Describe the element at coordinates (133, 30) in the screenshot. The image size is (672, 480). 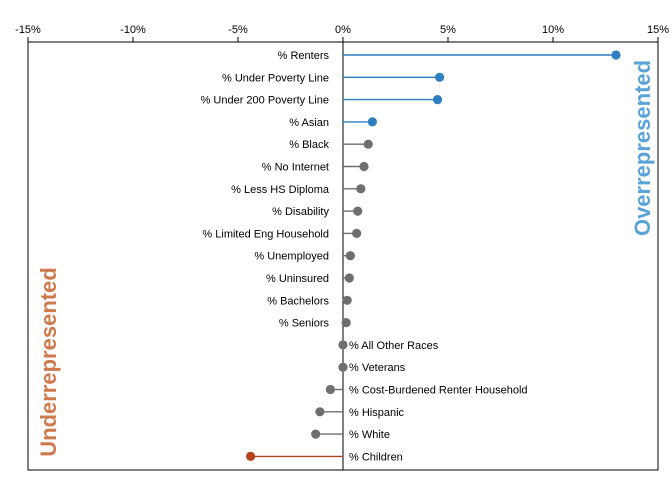
I see `x-tick-label: -10%` at that location.